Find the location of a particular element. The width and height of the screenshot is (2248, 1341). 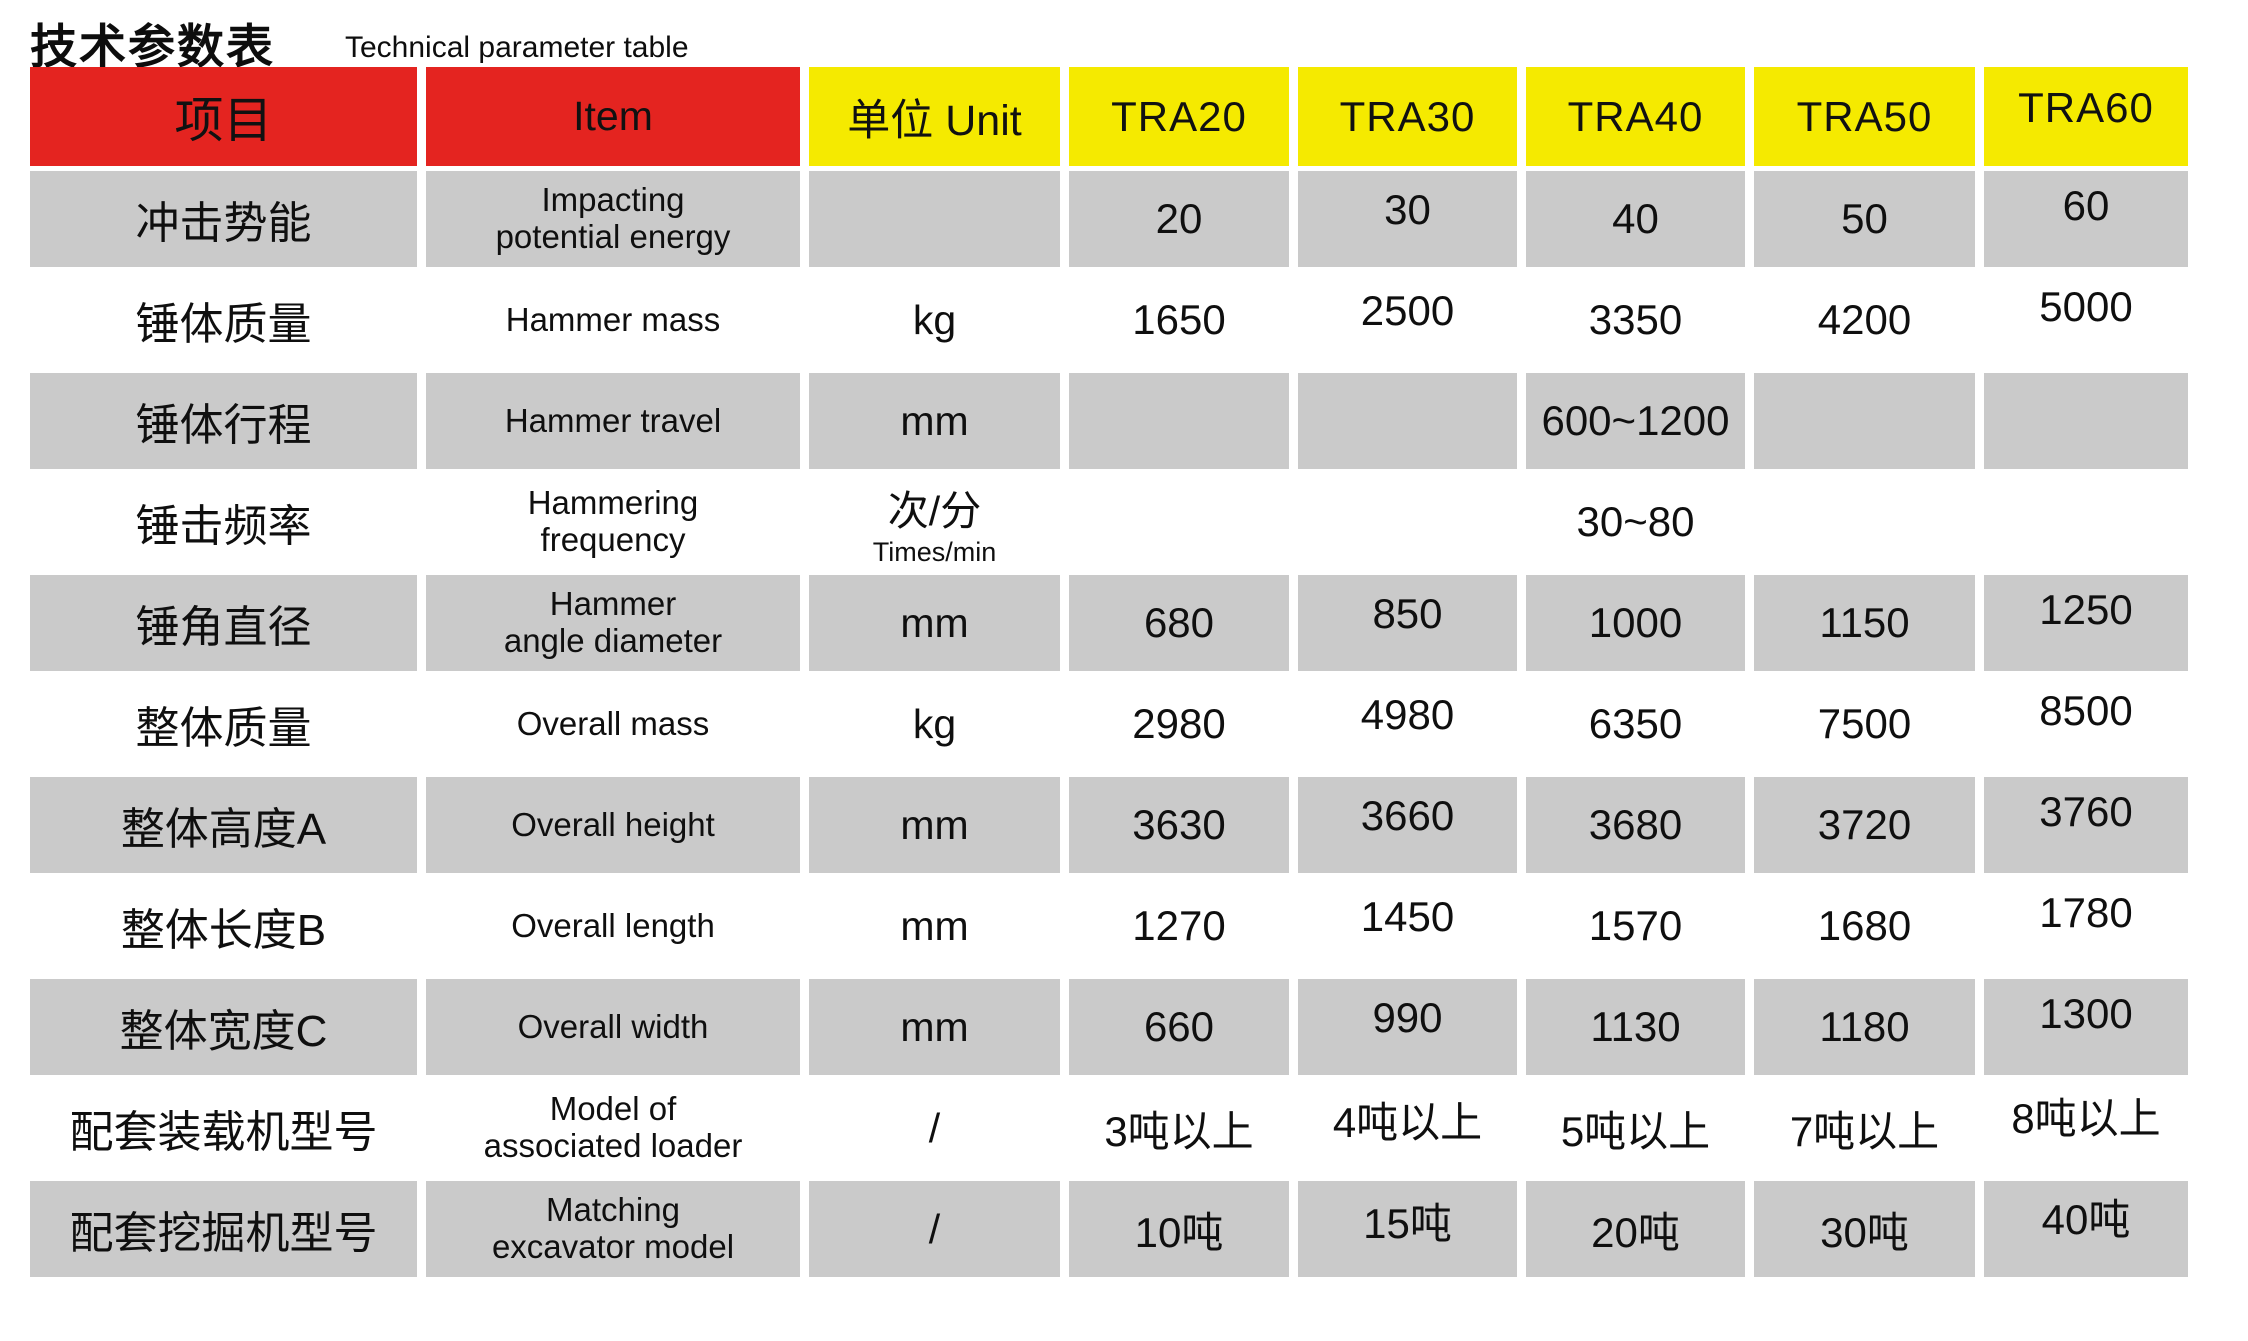

header-cell-item-zh: 项目 is located at coordinates (223, 116).